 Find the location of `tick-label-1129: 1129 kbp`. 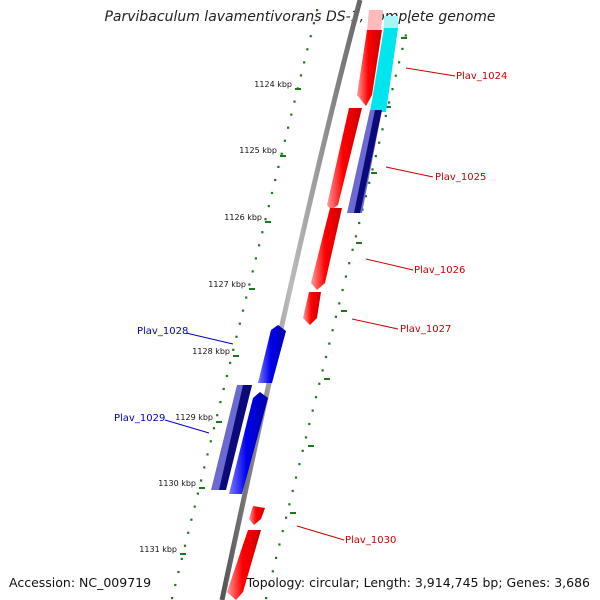

tick-label-1129: 1129 kbp is located at coordinates (194, 417).